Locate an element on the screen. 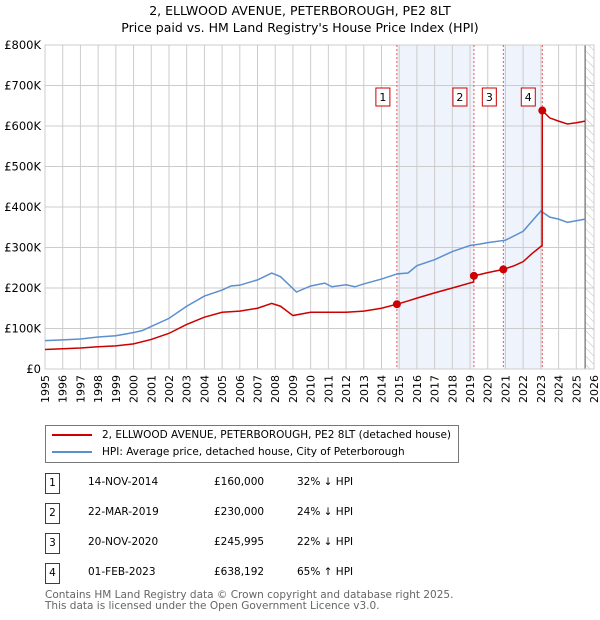 This screenshot has height=620, width=600. x-tick-label: 2005 is located at coordinates (222, 389).